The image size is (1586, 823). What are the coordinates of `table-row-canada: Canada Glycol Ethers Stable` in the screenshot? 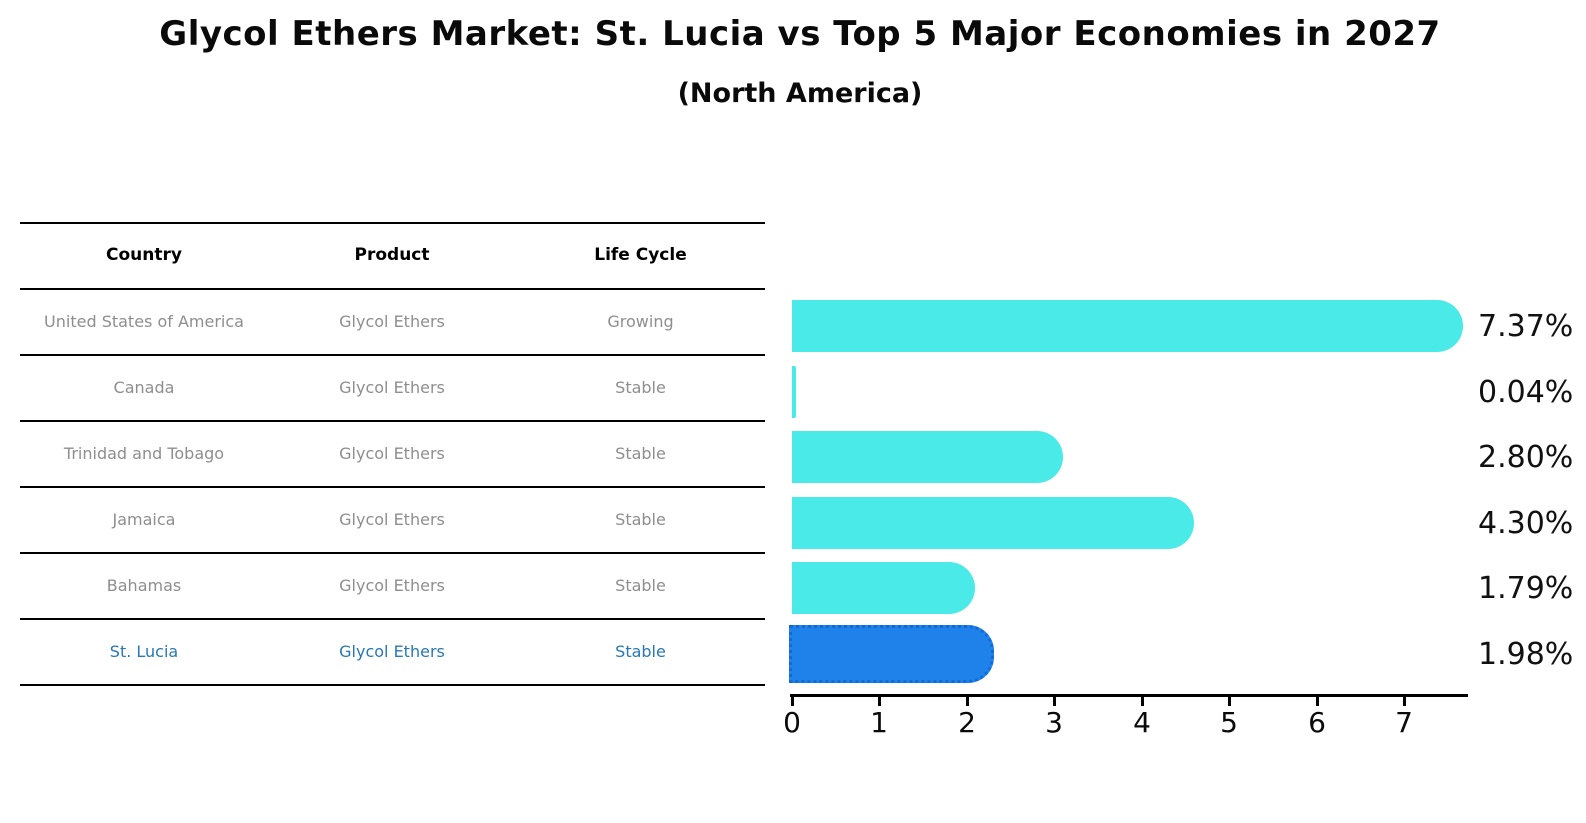 It's located at (392, 387).